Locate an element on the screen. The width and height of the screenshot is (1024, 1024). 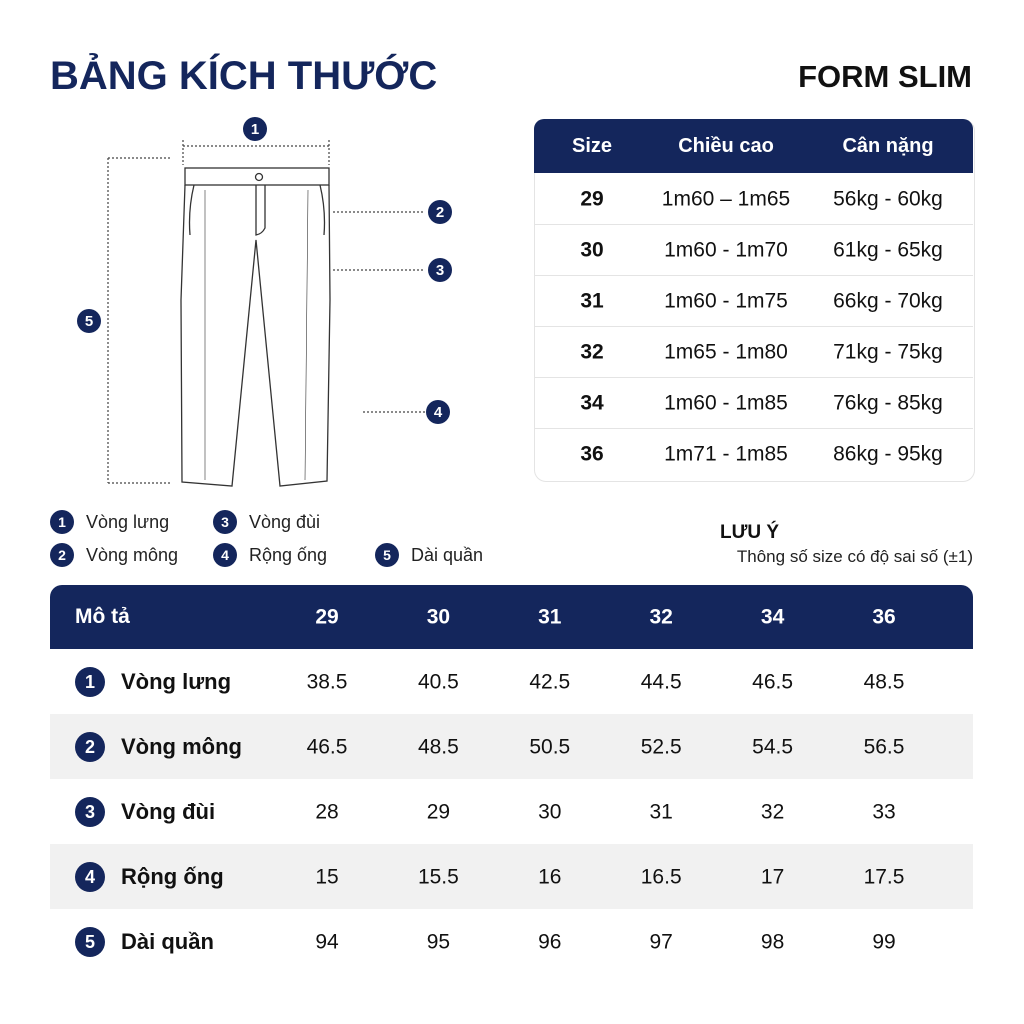
pockets is located at coordinates (257, 210).